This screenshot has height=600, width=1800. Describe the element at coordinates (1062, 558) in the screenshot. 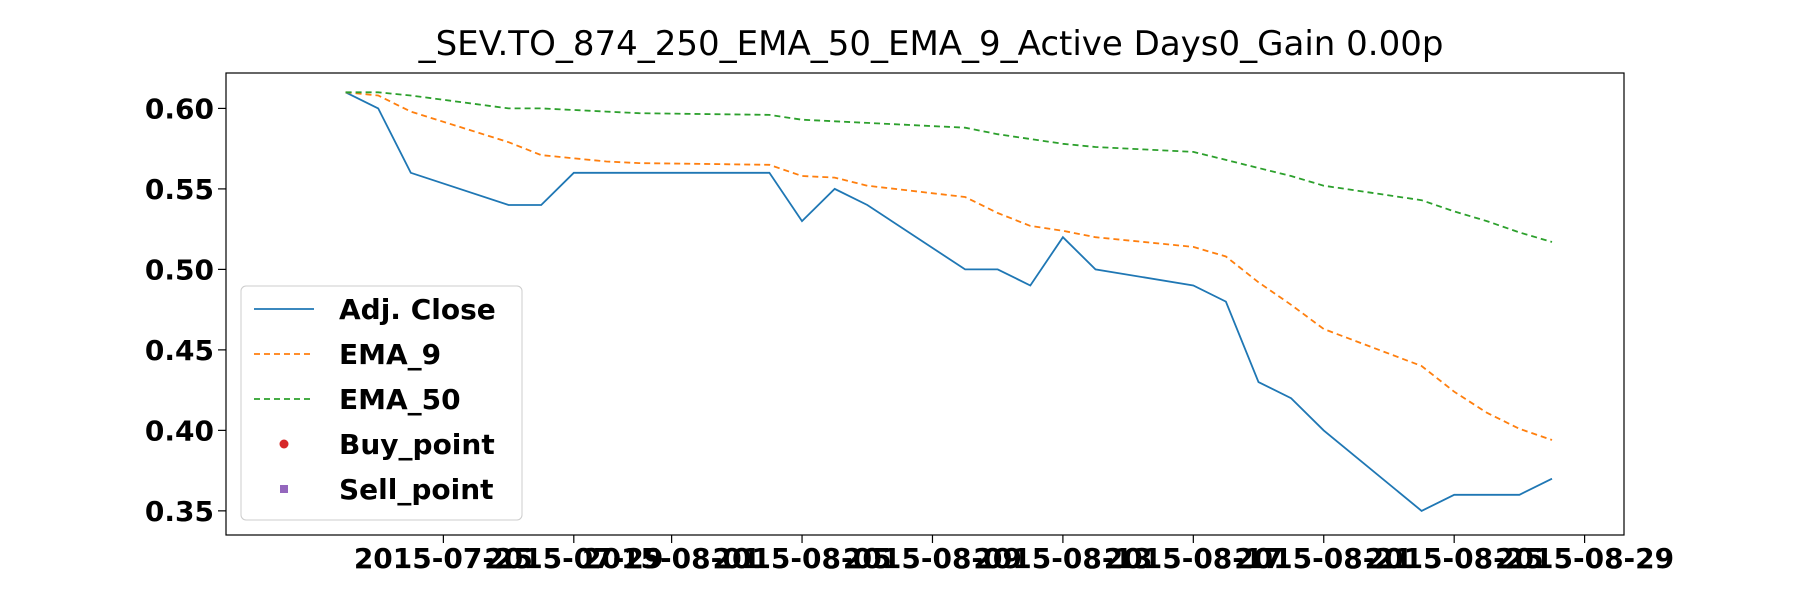

I see `x-tick-label: 2015-08-13` at that location.